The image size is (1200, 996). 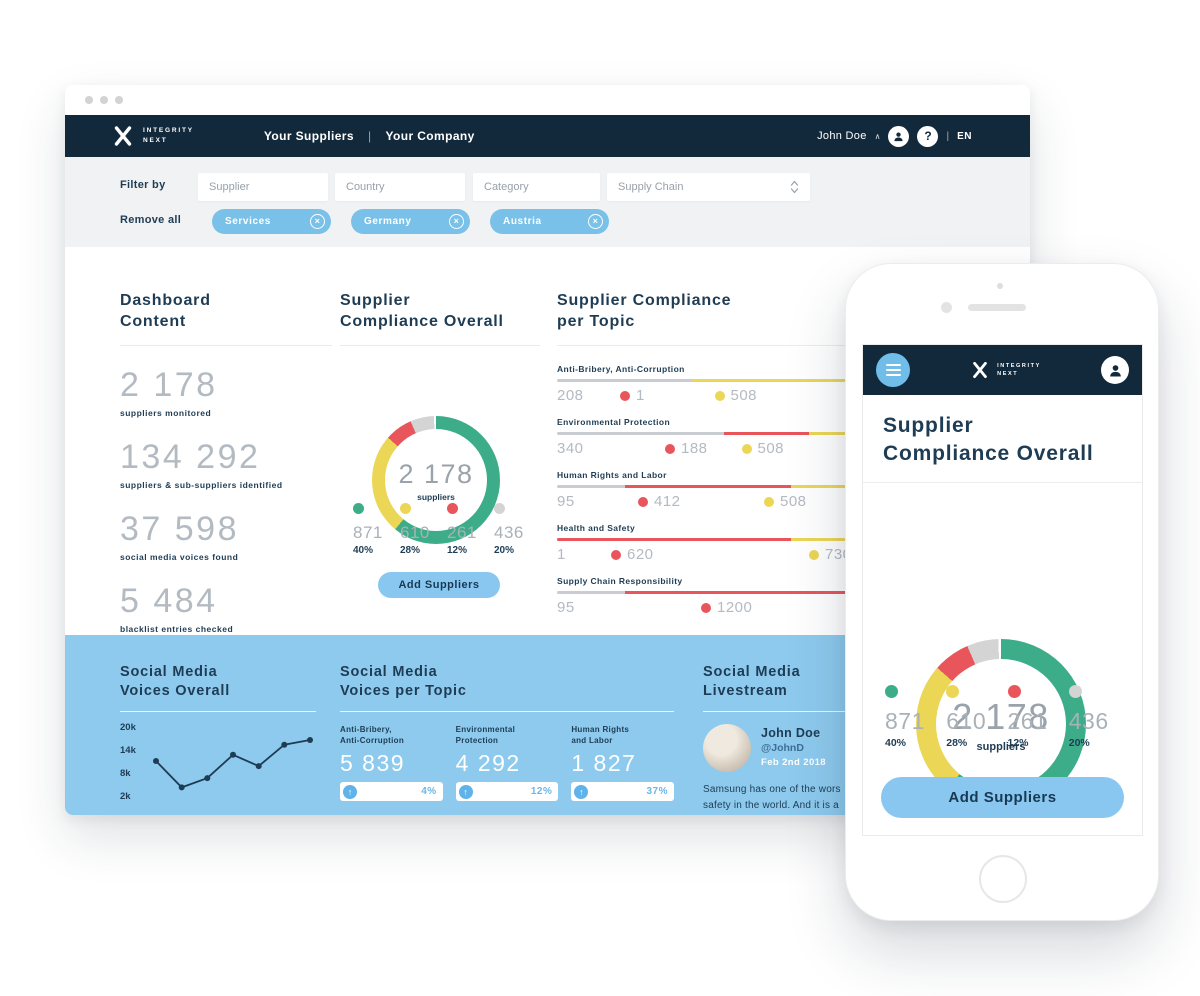 I want to click on remove-all-button: Remove all, so click(x=151, y=220).